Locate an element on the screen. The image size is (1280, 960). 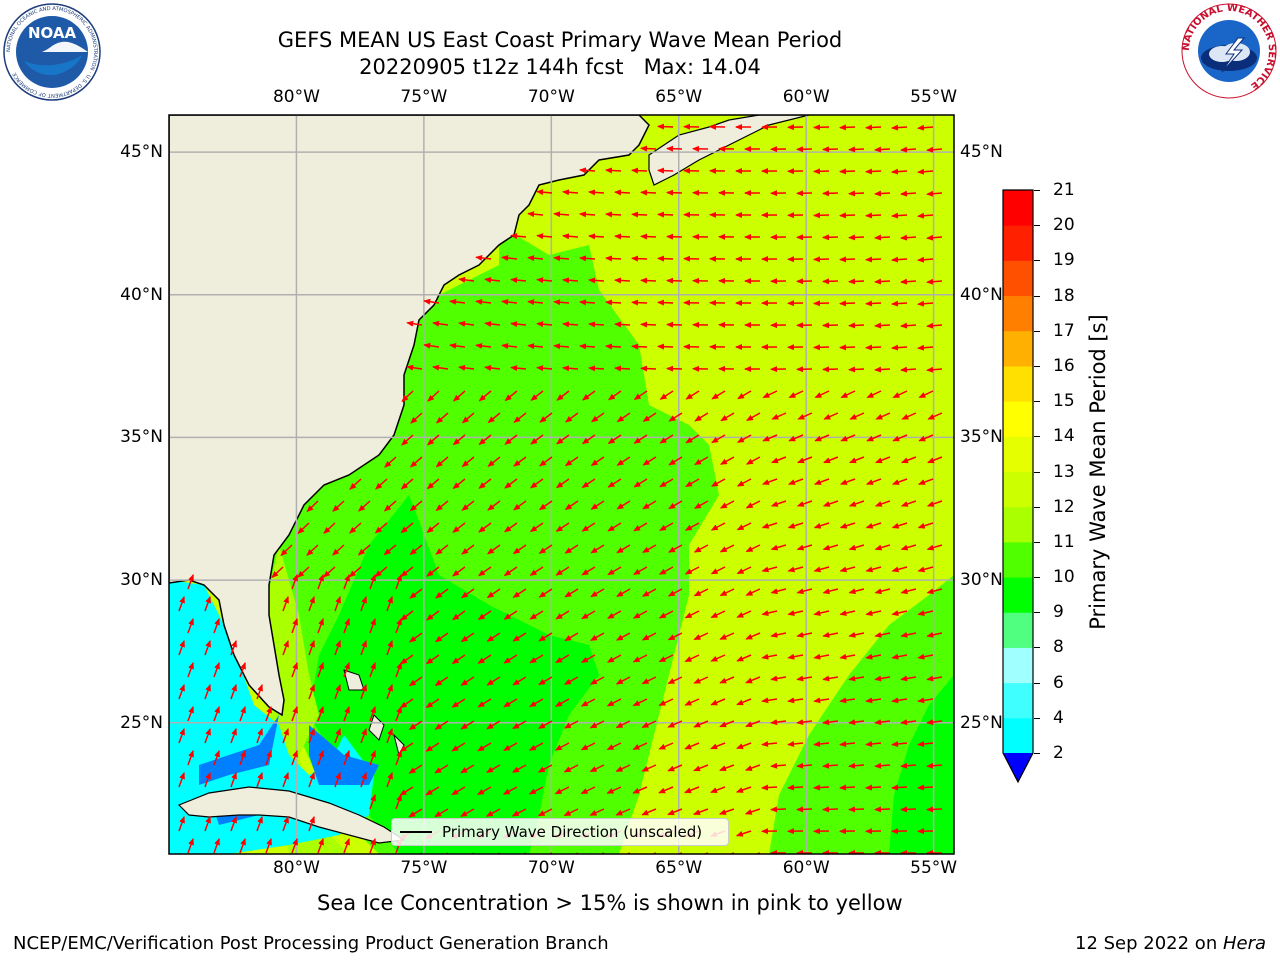
colorbar-tick-mark is located at coordinates (1037, 648).